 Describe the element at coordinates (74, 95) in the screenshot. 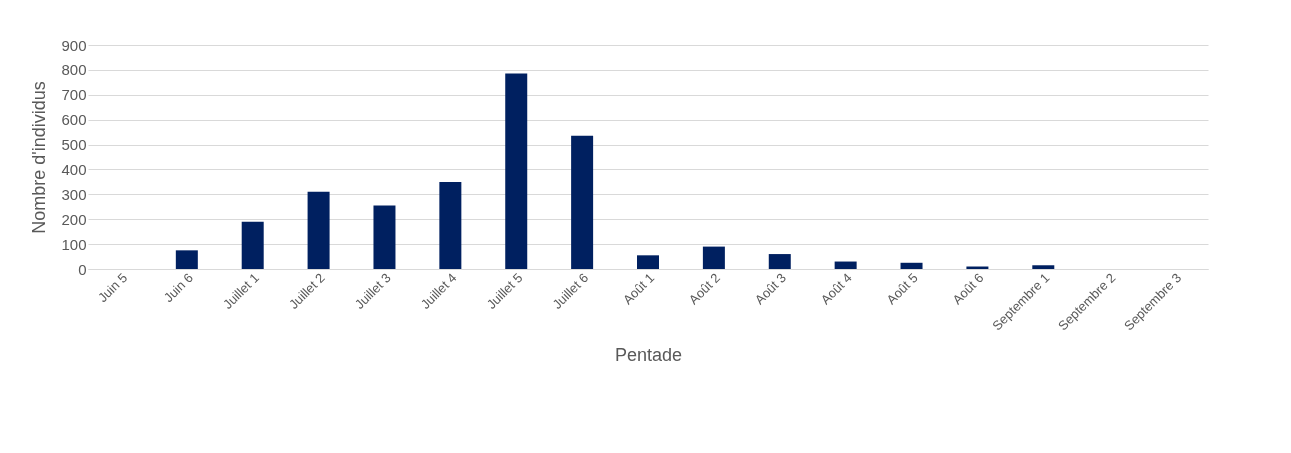

I see `y-tick-label: 700` at that location.